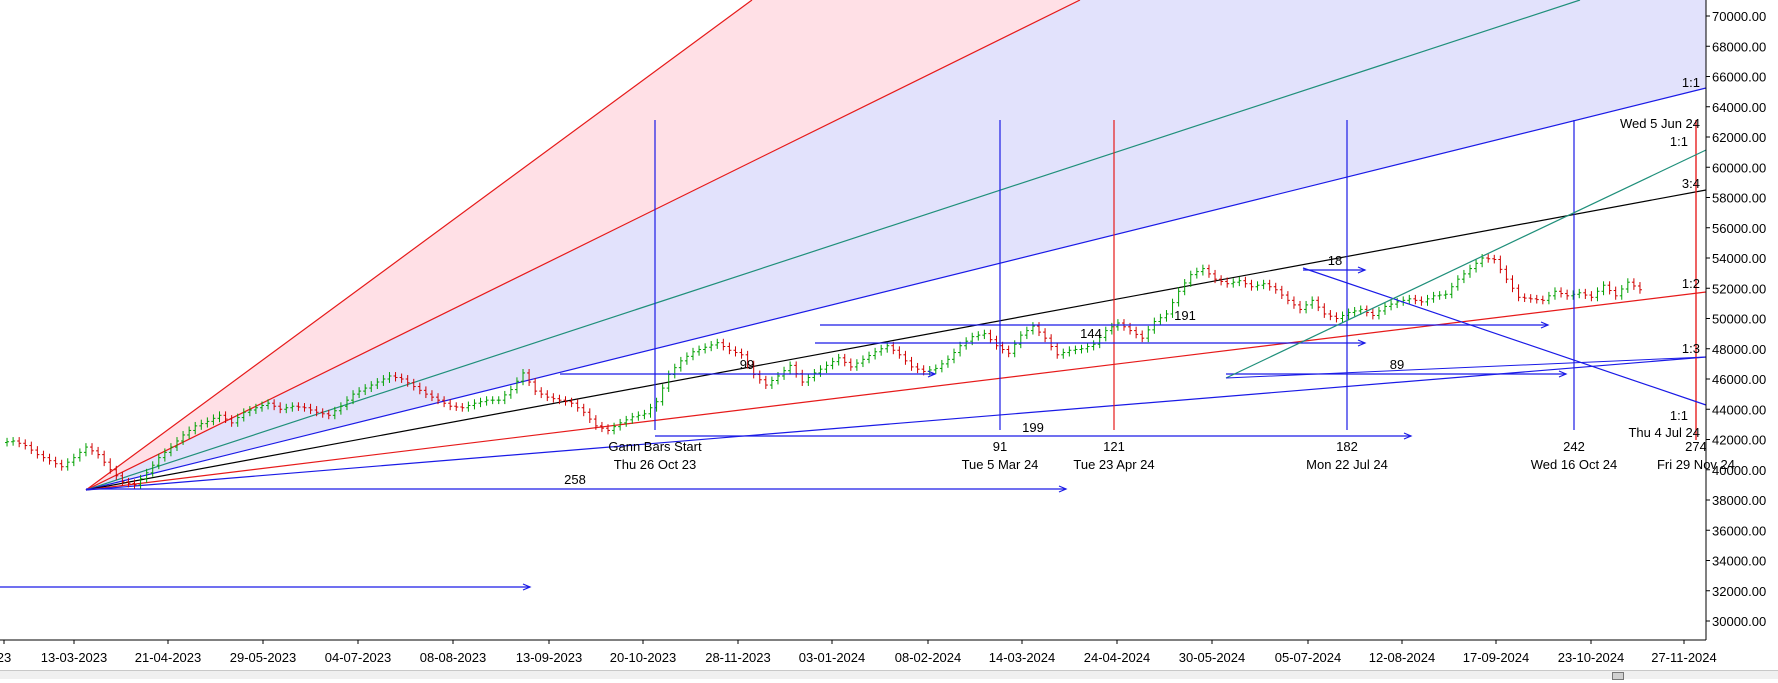  Describe the element at coordinates (1739, 16) in the screenshot. I see `price-tick-label: 70000.00` at that location.